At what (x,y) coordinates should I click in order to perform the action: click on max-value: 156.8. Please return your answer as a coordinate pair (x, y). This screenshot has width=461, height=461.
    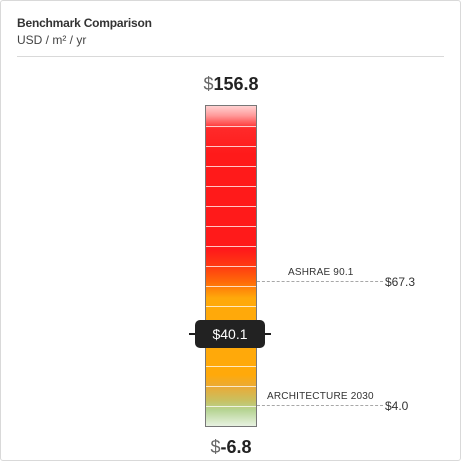
    Looking at the image, I should click on (236, 84).